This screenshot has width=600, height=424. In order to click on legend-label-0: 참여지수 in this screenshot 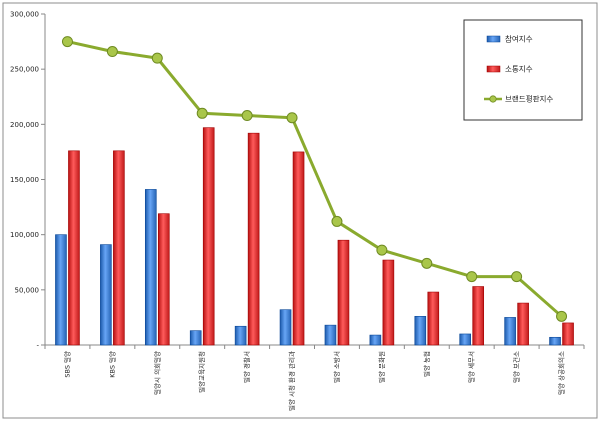, I will do `click(519, 39)`.